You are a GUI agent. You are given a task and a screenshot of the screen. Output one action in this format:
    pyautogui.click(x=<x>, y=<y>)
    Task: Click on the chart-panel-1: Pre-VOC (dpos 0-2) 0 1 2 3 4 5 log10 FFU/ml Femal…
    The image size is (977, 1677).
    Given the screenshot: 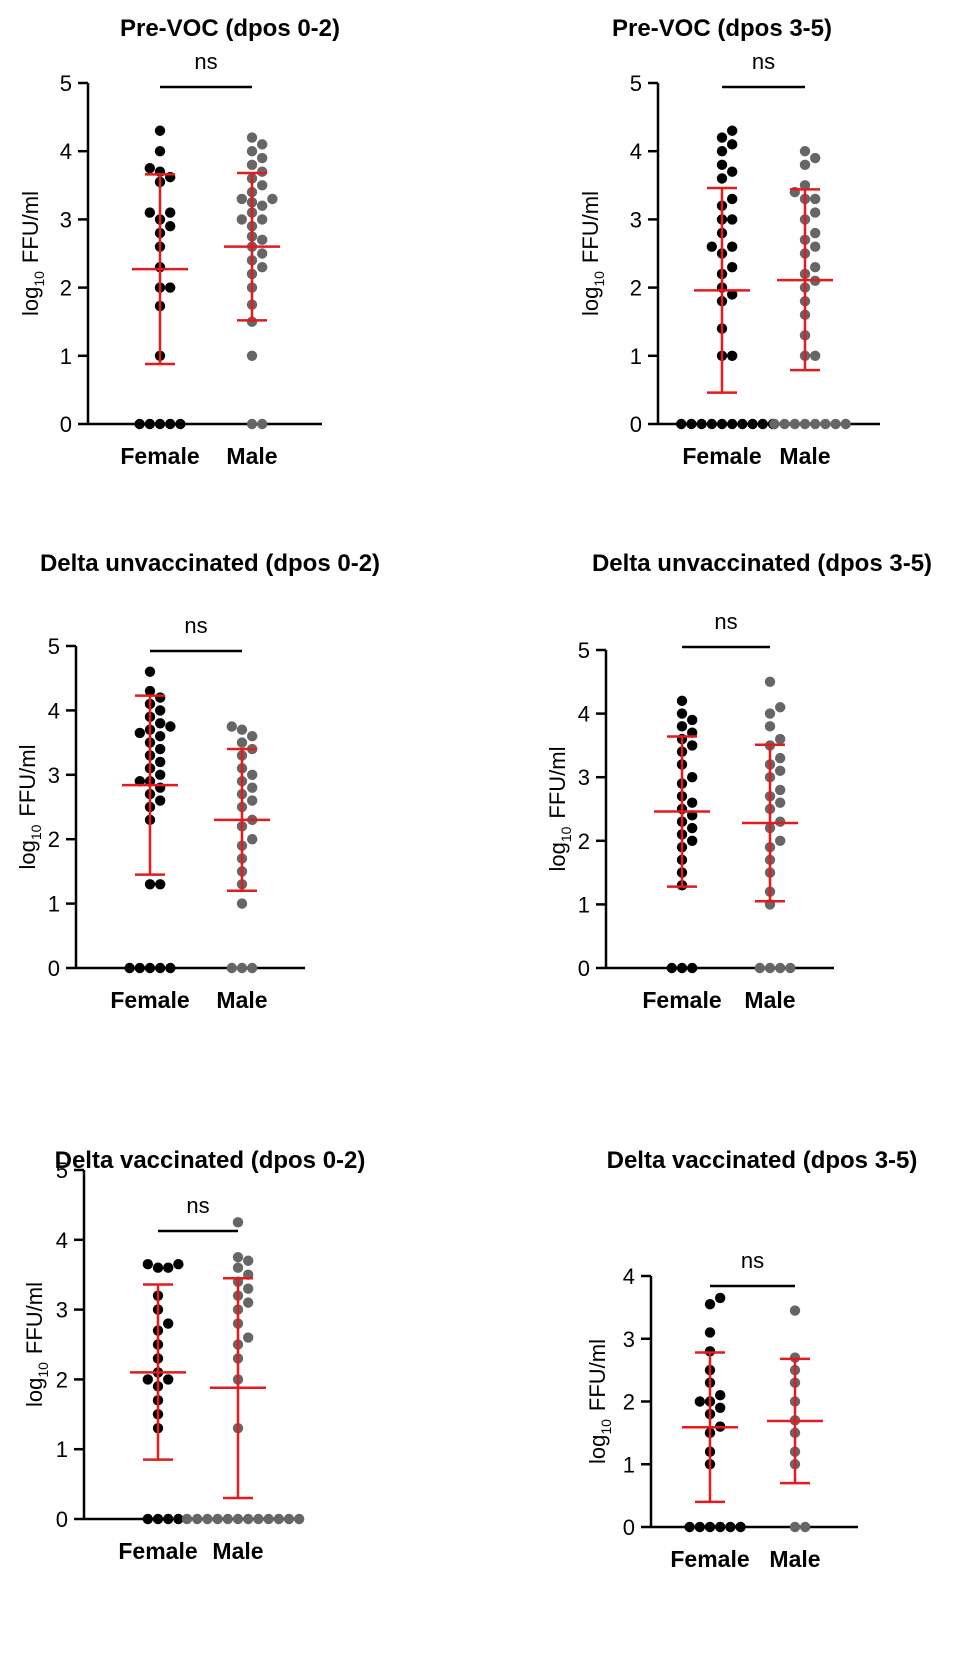 What is the action you would take?
    pyautogui.click(x=179, y=242)
    